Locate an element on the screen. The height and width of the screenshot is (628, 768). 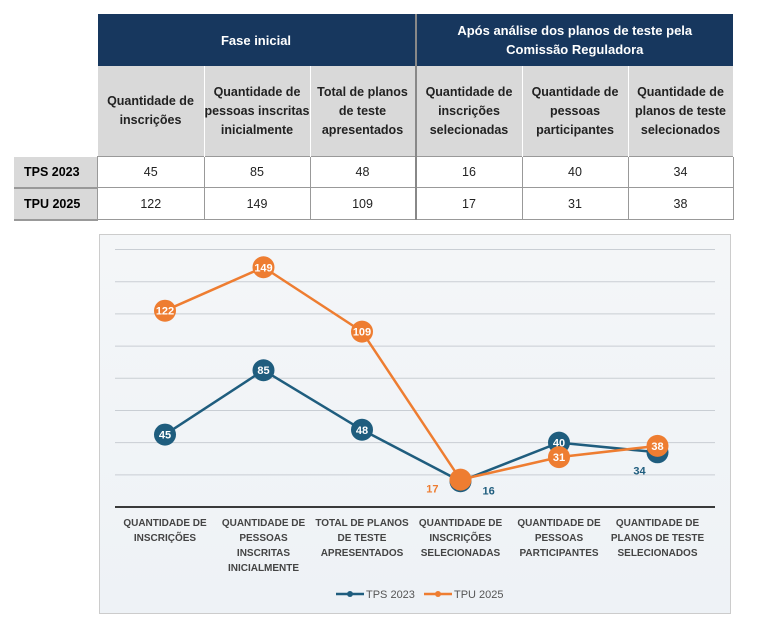
data-label: 34 is located at coordinates (639, 471).